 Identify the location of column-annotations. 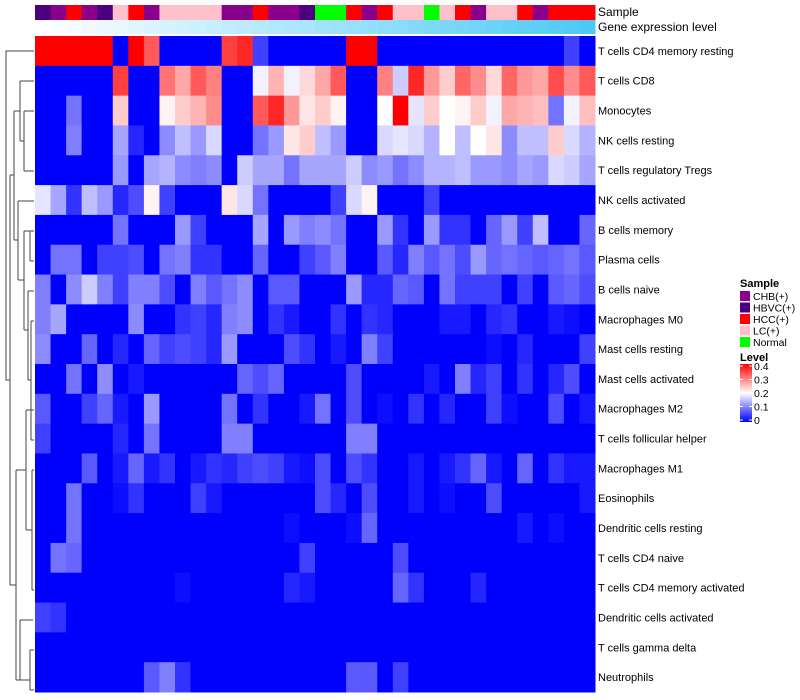
(315, 19).